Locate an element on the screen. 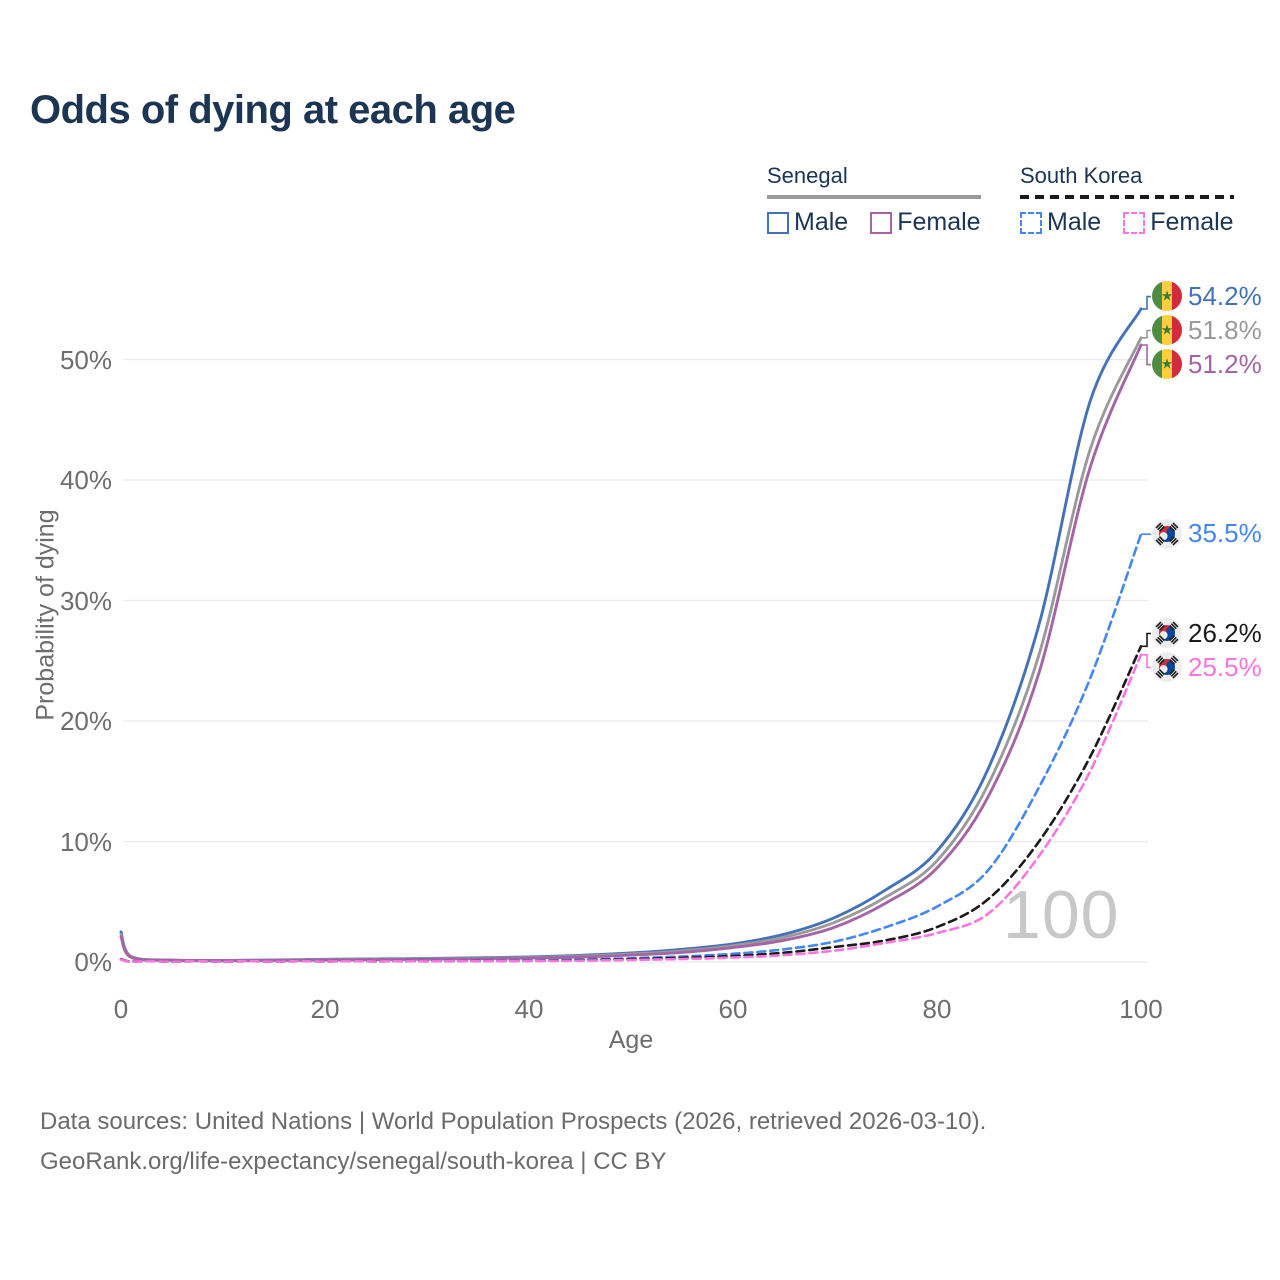 This screenshot has width=1280, height=1280. legend-label-south-korea-female: Female is located at coordinates (1192, 222).